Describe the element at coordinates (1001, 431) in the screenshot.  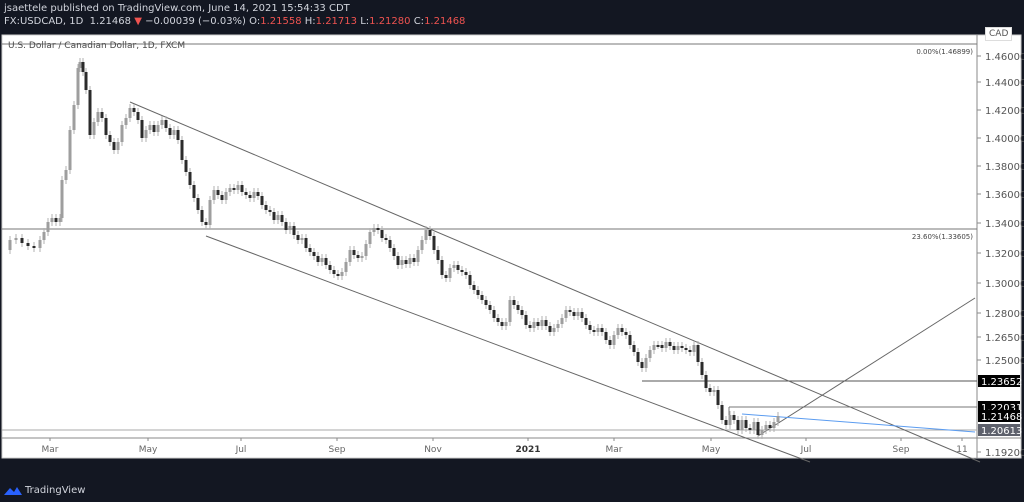
I see `price-label: 1.20613` at that location.